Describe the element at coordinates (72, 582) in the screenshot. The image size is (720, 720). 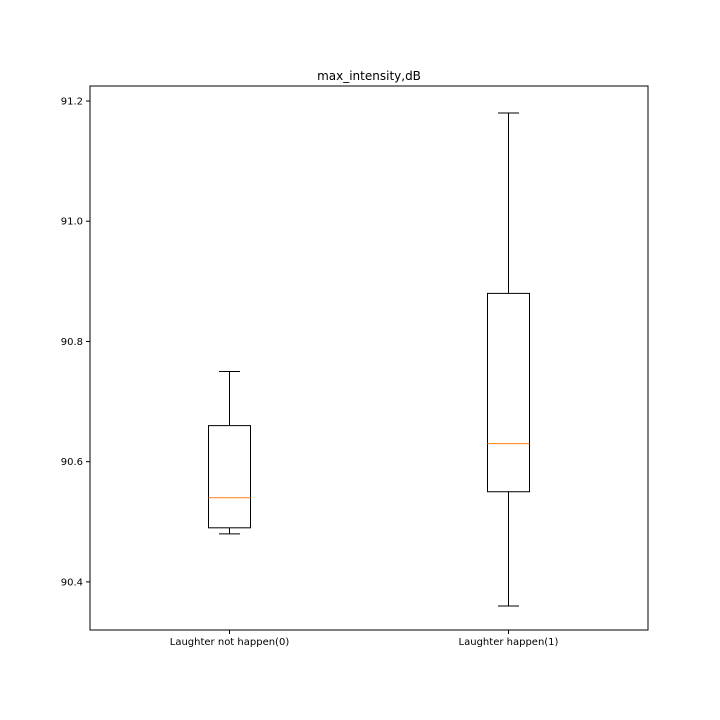
I see `y-tick-label: 90.4` at that location.